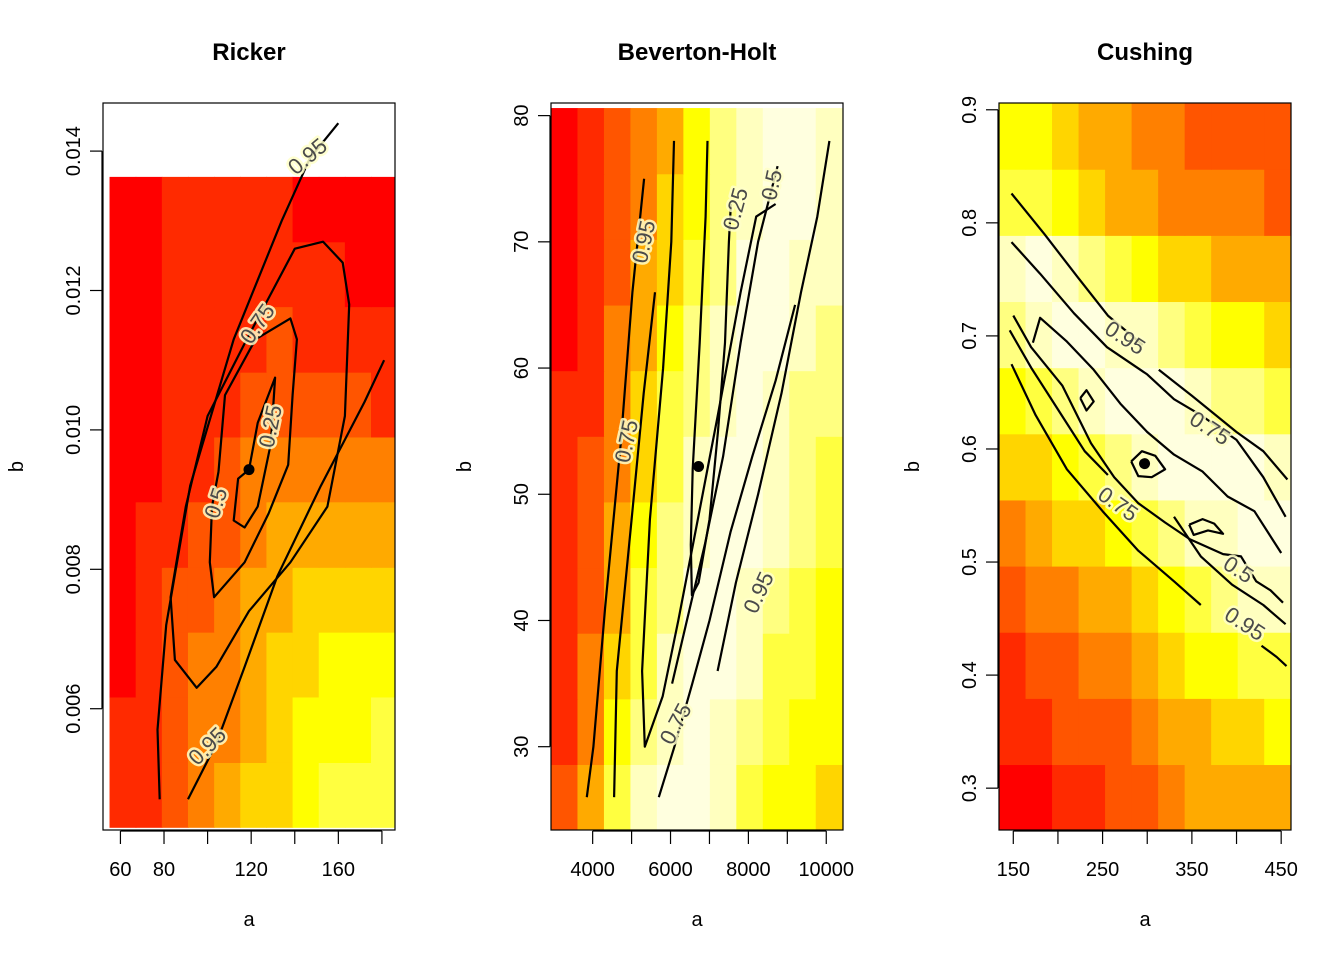 This screenshot has height=960, width=1344. Describe the element at coordinates (250, 870) in the screenshot. I see `x-tick-label: 120` at that location.